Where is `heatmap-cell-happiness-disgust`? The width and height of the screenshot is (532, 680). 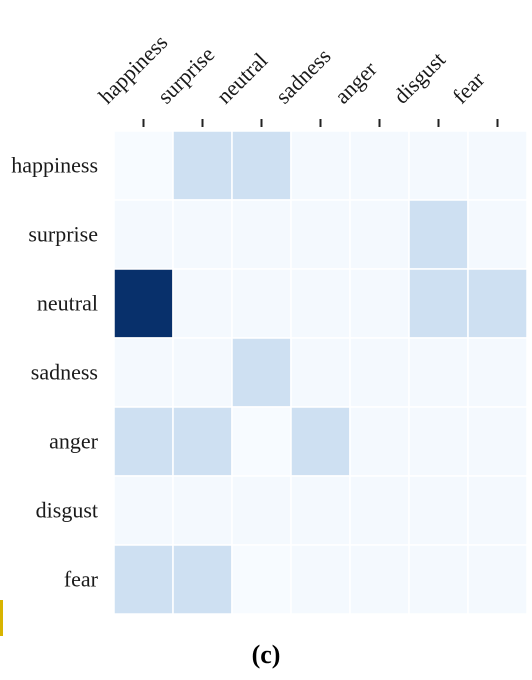 heatmap-cell-happiness-disgust is located at coordinates (438, 165).